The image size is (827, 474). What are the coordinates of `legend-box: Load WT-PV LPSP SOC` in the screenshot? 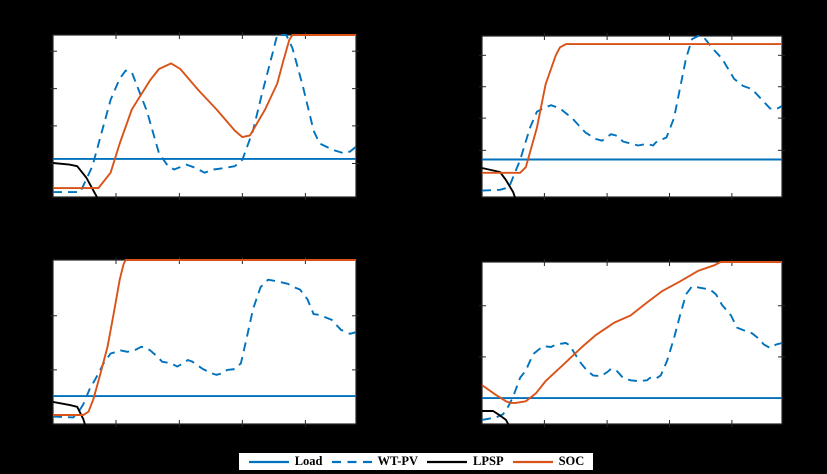 It's located at (416, 461).